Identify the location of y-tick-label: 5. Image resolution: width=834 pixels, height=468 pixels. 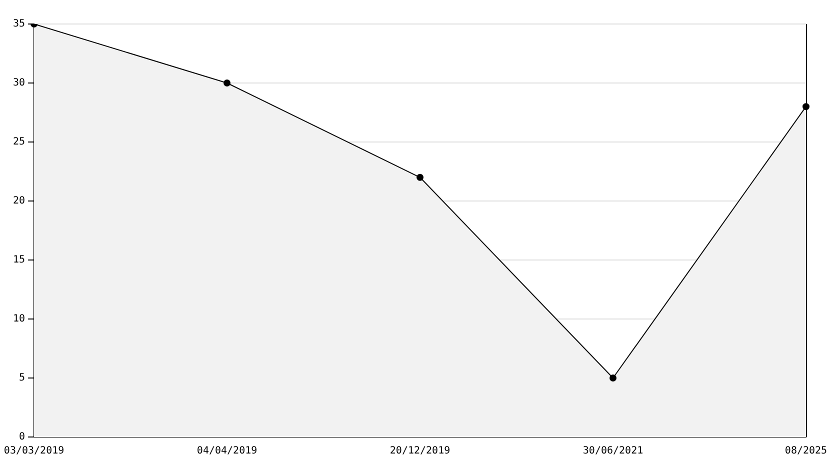
(22, 378).